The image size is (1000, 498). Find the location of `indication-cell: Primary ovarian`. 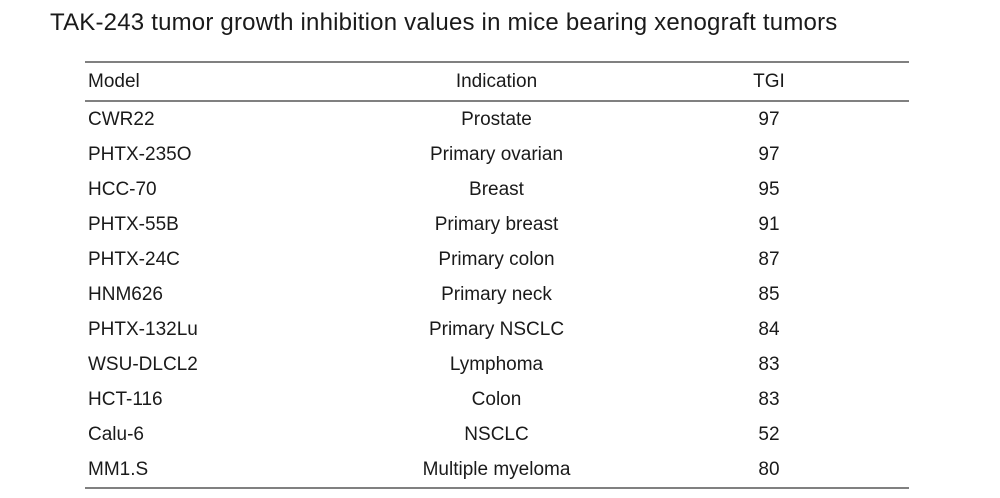

indication-cell: Primary ovarian is located at coordinates (496, 154).